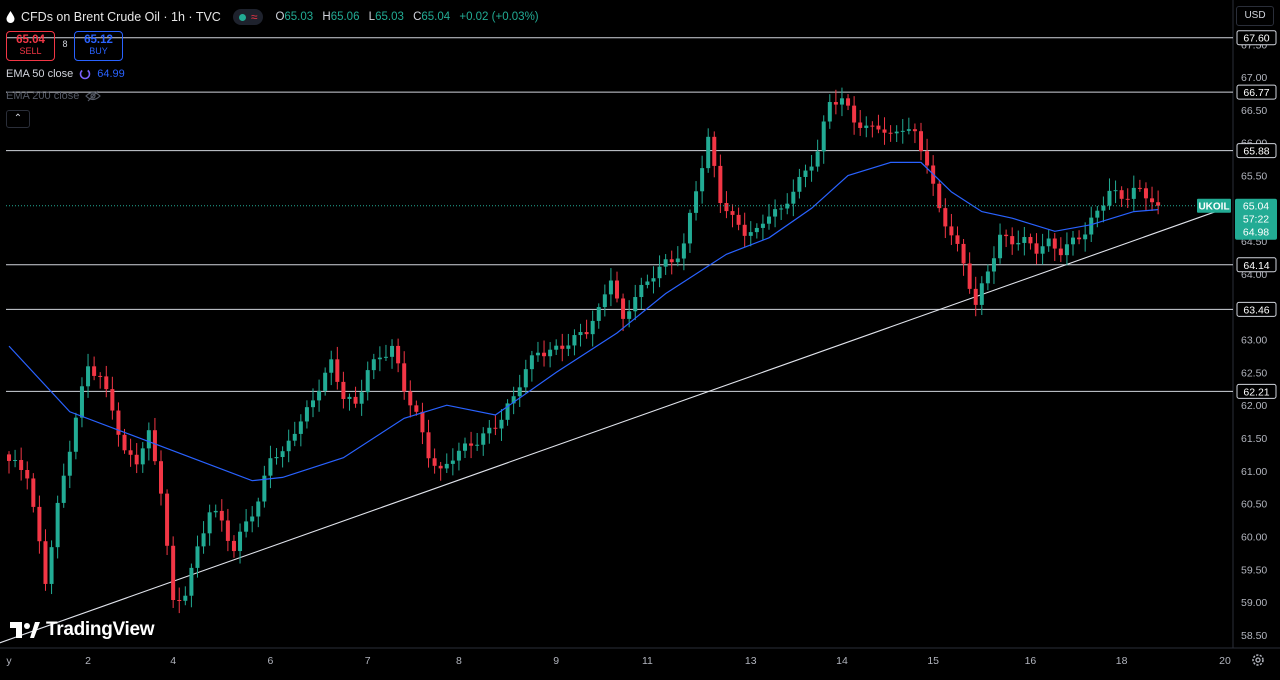 This screenshot has width=1280, height=680. I want to click on sell-price: 65.04, so click(30, 40).